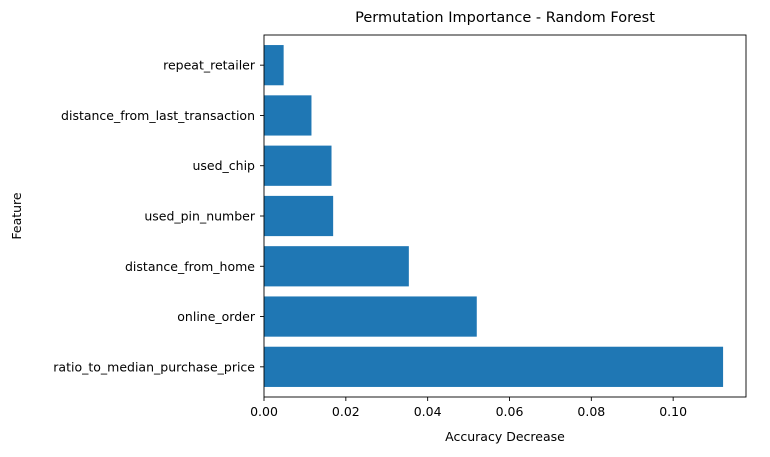 The width and height of the screenshot is (770, 457). I want to click on bar-repeat_retailer, so click(274, 65).